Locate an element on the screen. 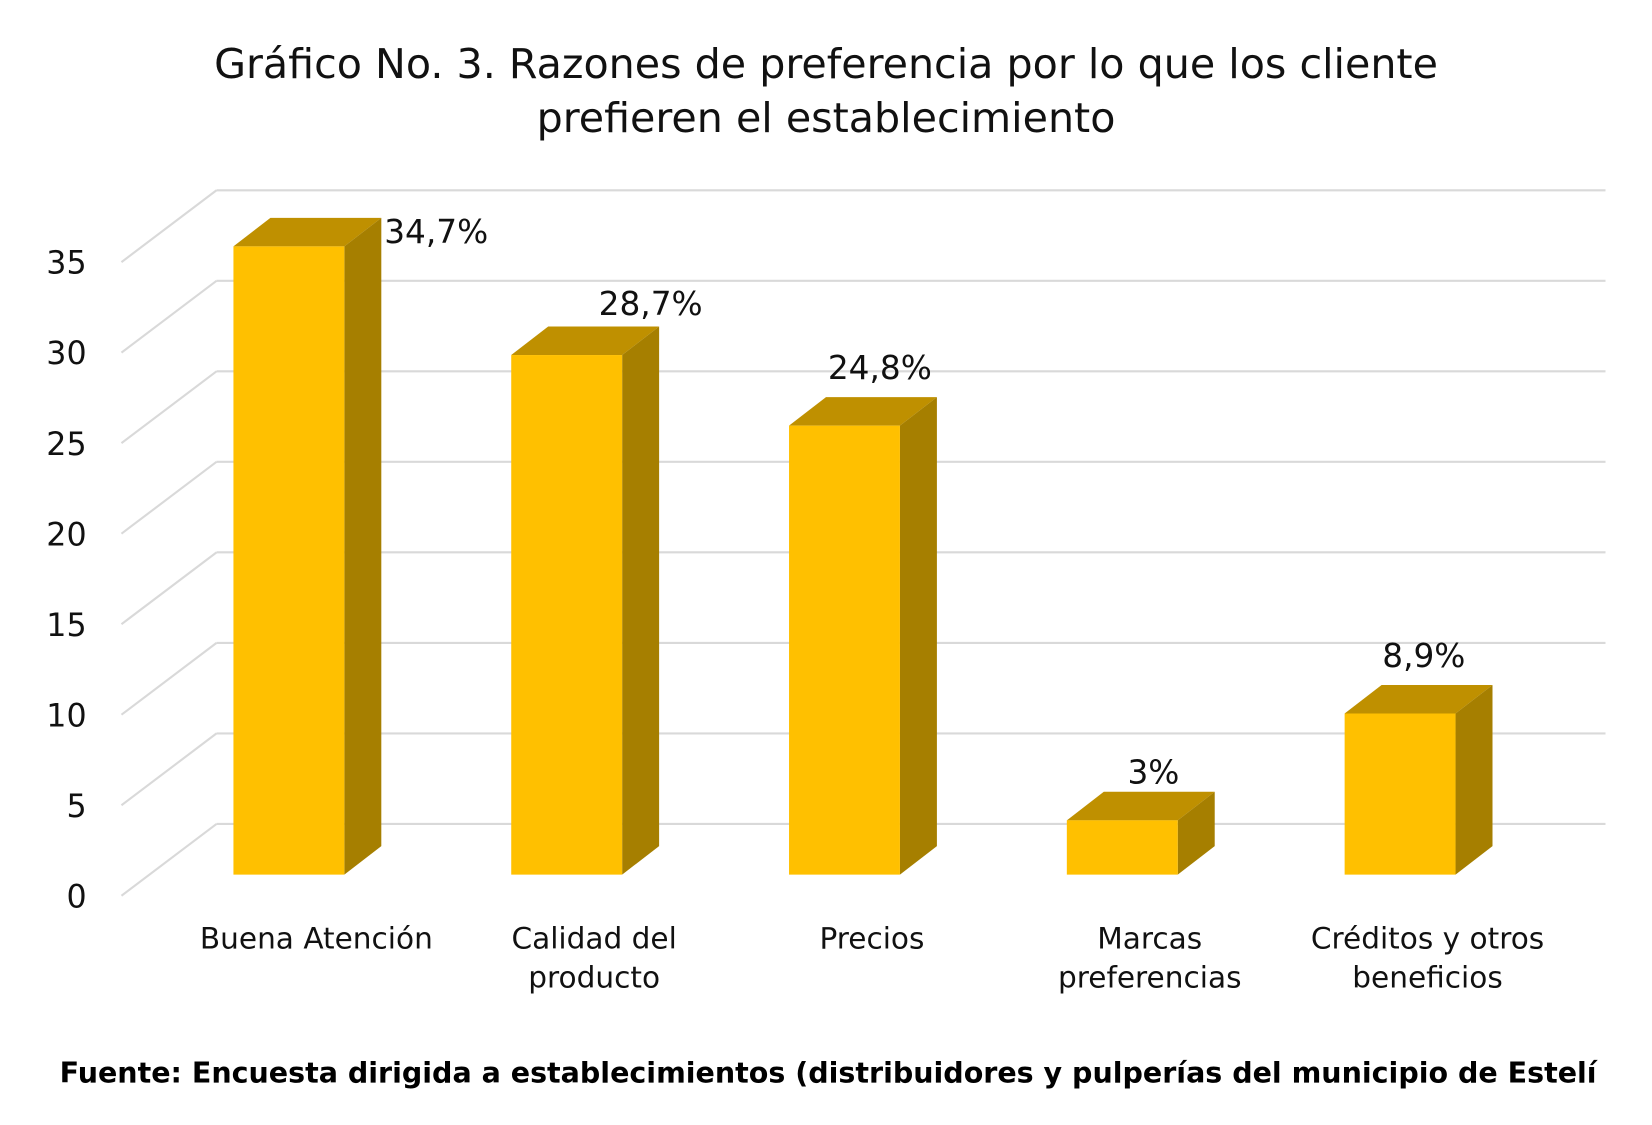 The height and width of the screenshot is (1125, 1652). x-category-label: Buena Atención is located at coordinates (316, 939).